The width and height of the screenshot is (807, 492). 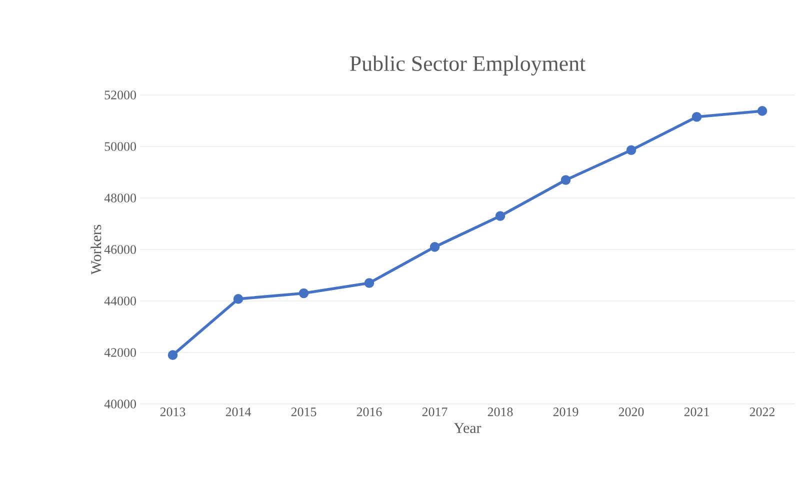 I want to click on y-tick-label: 48000, so click(x=120, y=198).